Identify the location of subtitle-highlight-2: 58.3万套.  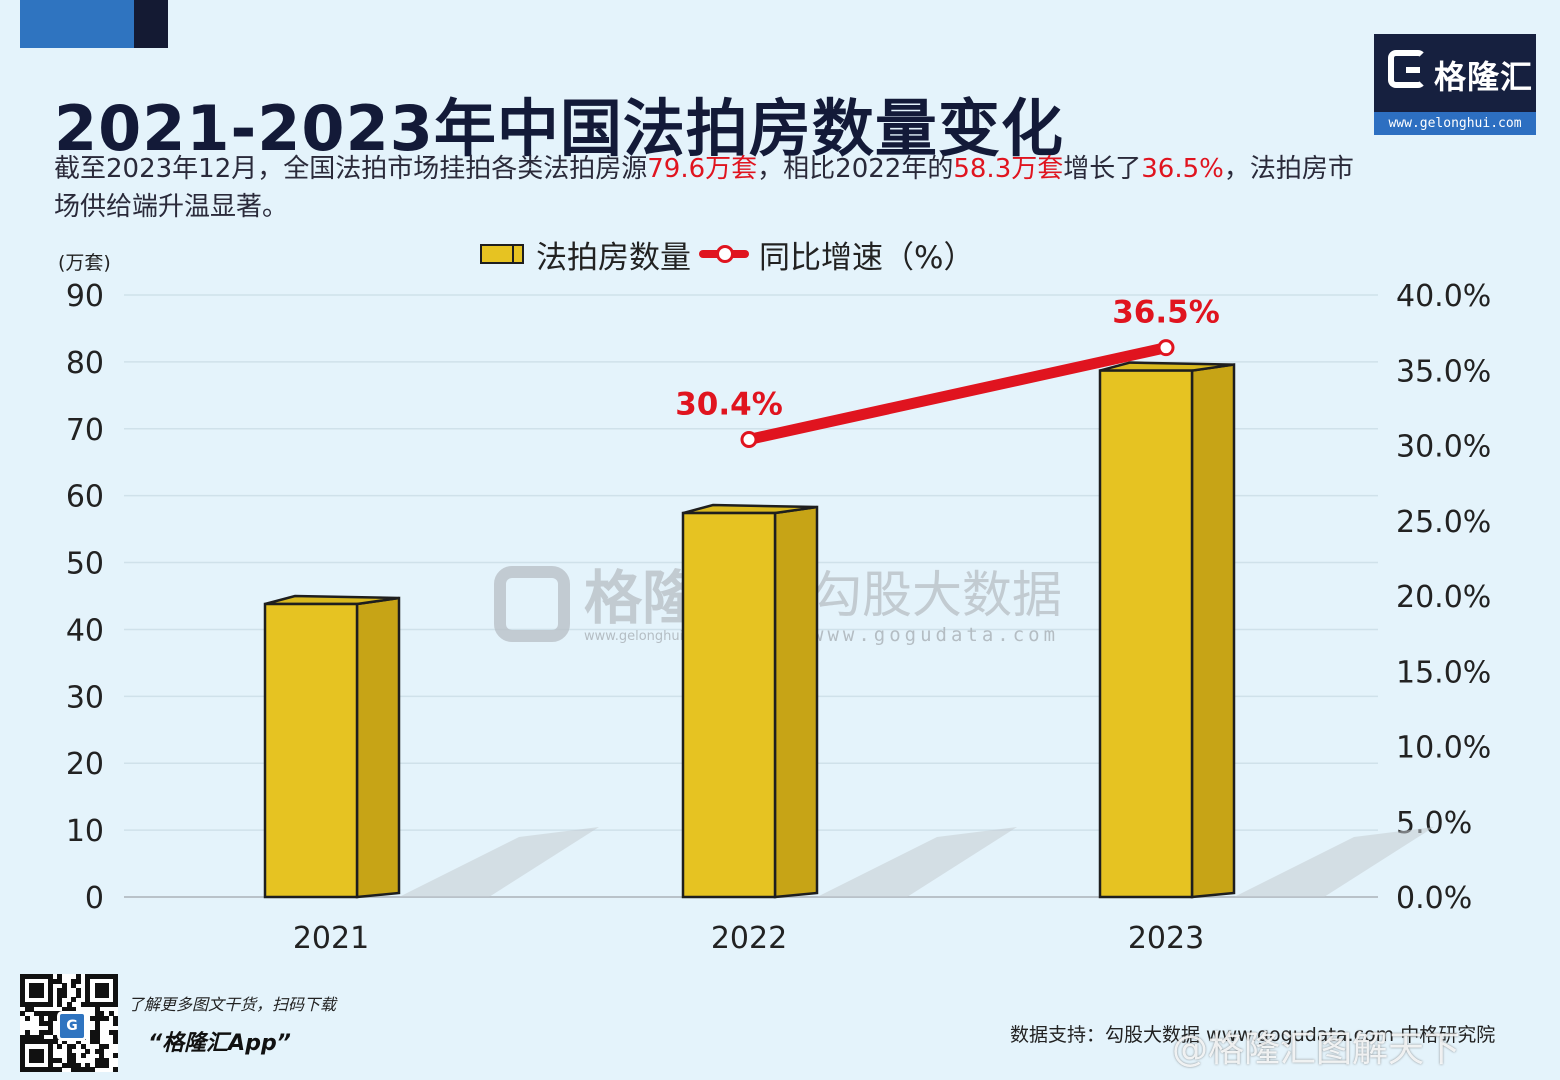
(1008, 169).